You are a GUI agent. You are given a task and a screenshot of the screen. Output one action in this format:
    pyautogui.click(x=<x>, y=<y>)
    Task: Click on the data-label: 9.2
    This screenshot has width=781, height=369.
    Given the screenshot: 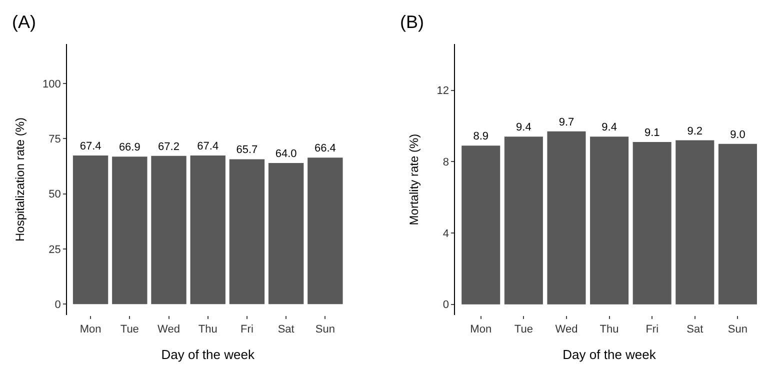 What is the action you would take?
    pyautogui.click(x=695, y=131)
    